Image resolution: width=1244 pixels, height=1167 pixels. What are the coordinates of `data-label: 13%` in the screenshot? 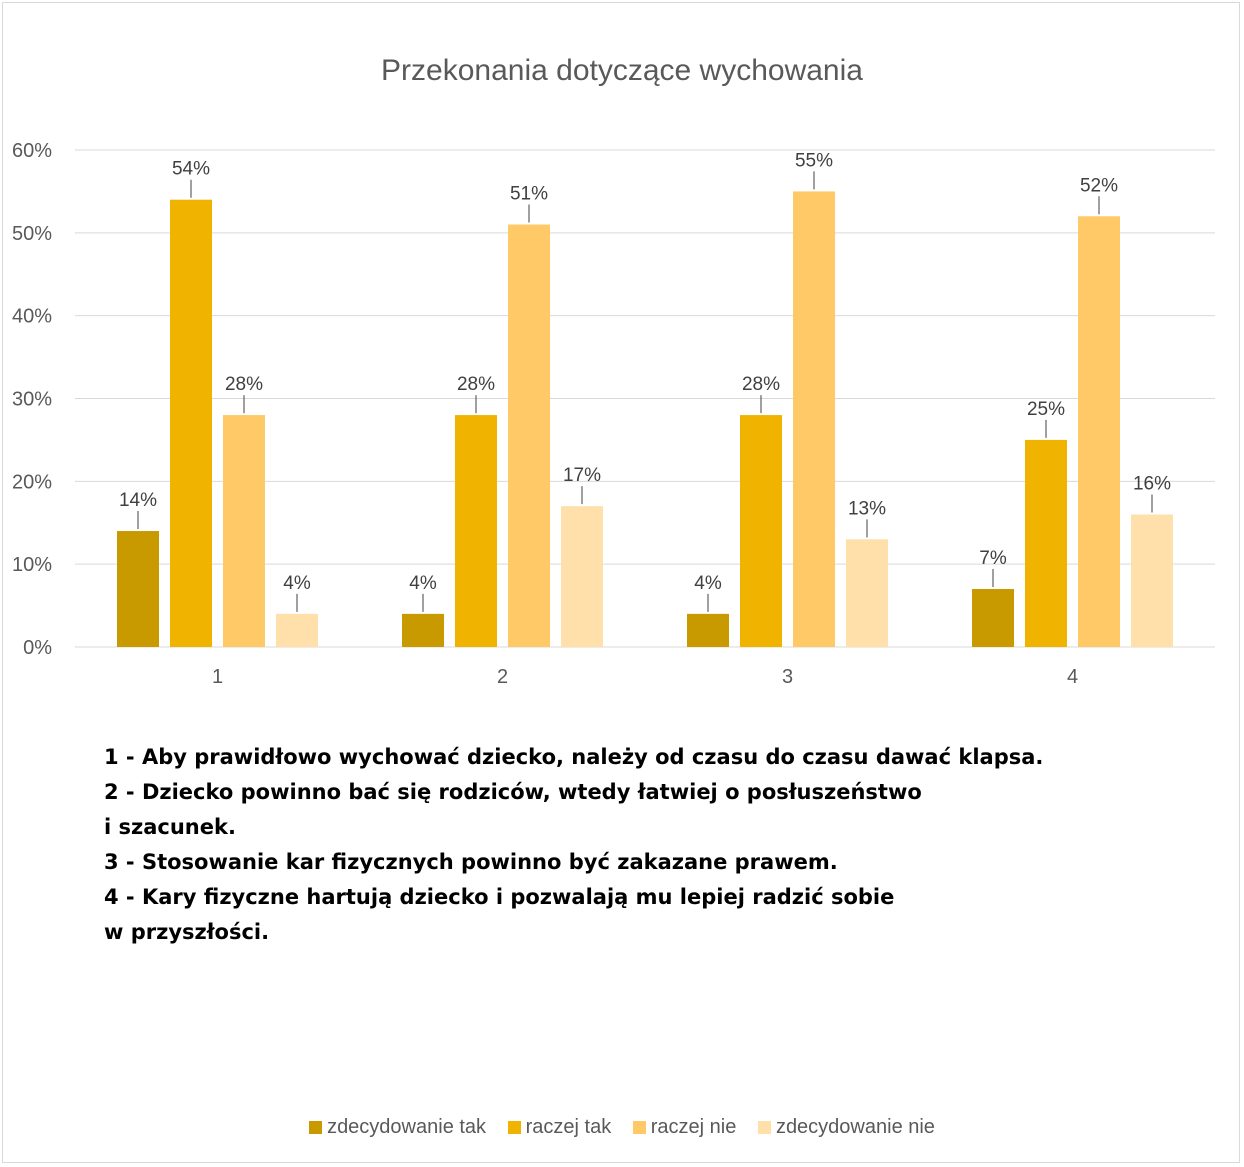 It's located at (867, 508).